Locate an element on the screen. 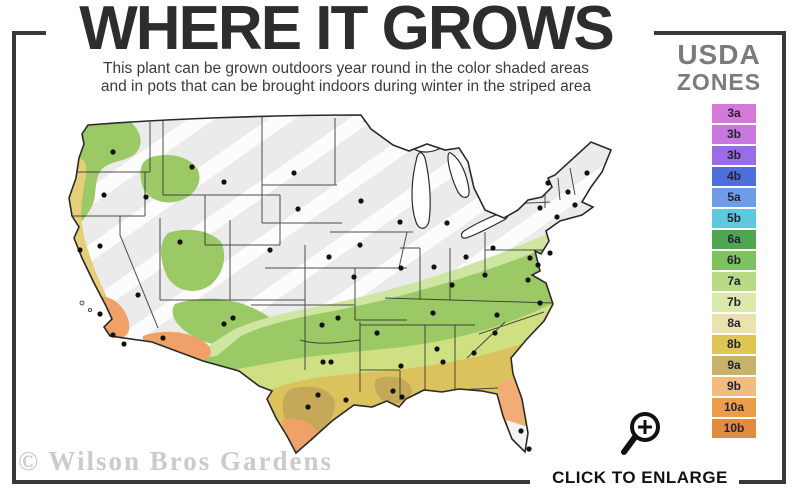 The height and width of the screenshot is (500, 800). magnifier-plus-icon is located at coordinates (641, 435).